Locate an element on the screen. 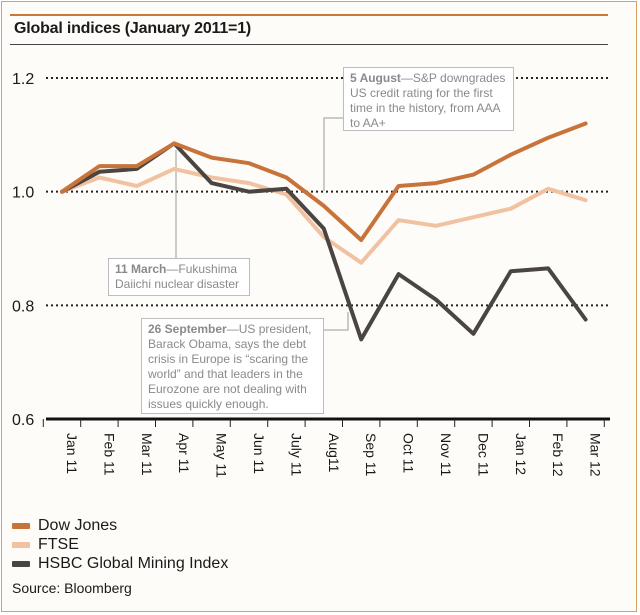 This screenshot has width=640, height=615. x-tick-label: Mar 11 is located at coordinates (147, 454).